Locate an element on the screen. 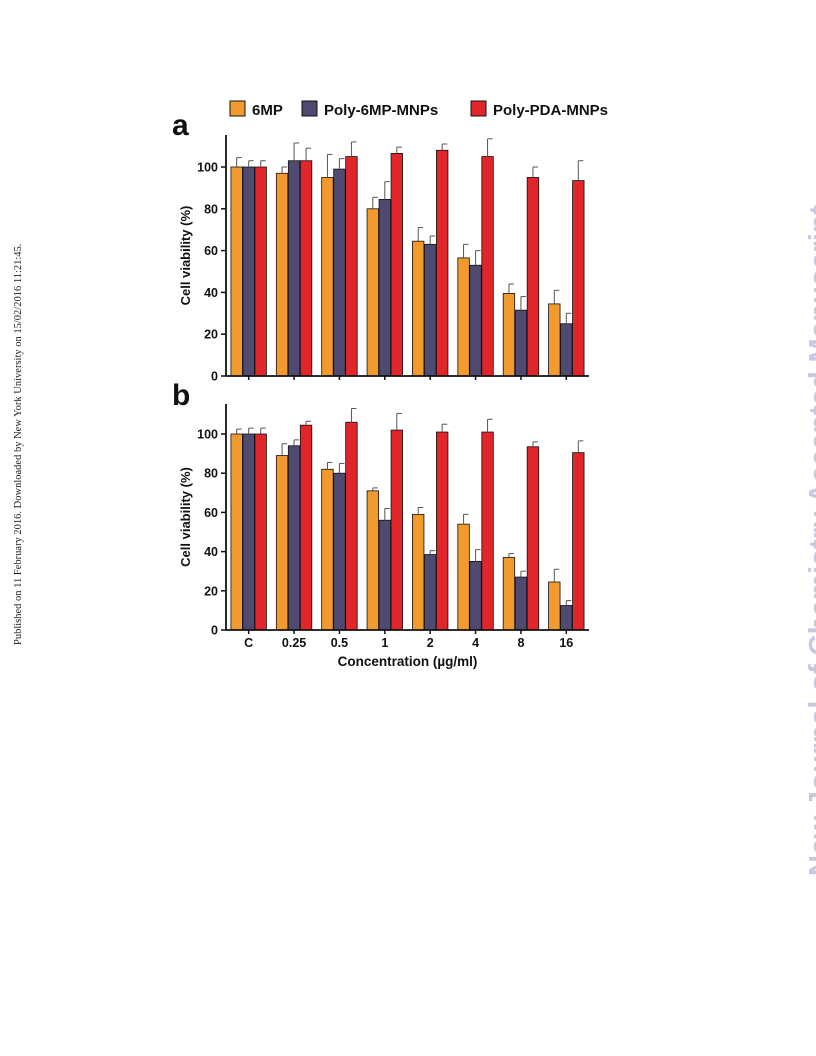  x-tick-label-1: 0.25 is located at coordinates (294, 643).